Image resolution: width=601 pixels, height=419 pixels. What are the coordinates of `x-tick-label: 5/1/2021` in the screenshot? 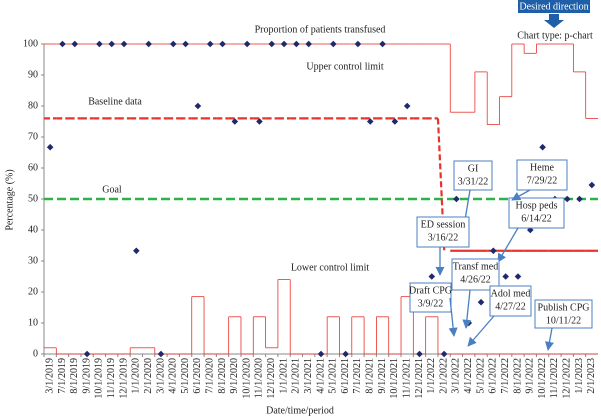 It's located at (333, 376).